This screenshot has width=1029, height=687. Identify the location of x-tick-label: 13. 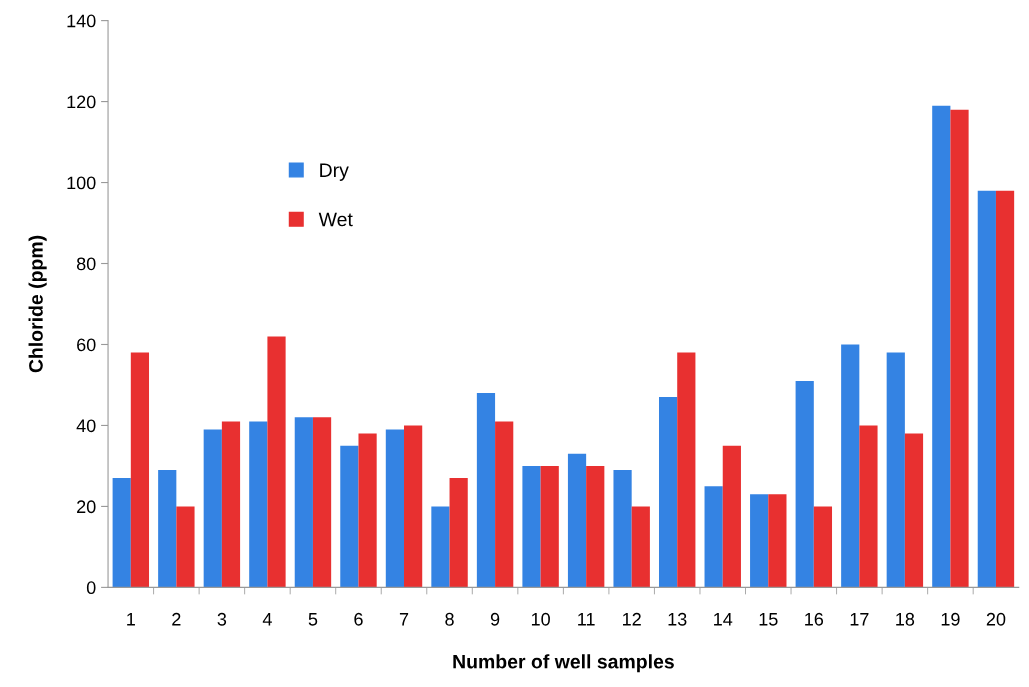
(677, 619).